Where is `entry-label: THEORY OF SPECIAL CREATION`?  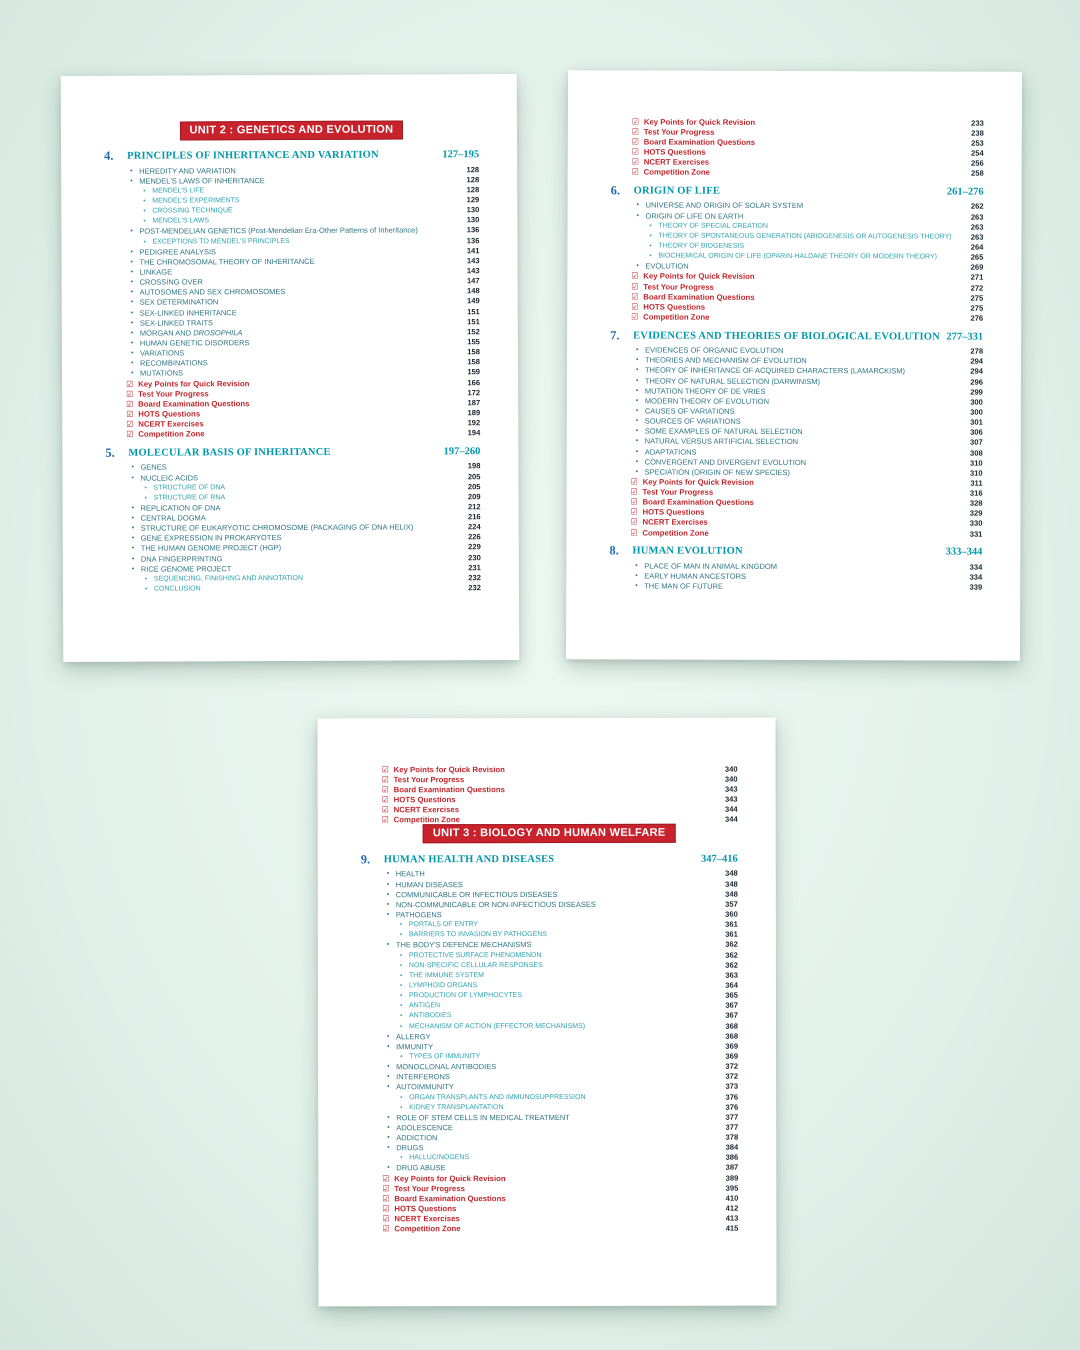
entry-label: THEORY OF SPECIAL CREATION is located at coordinates (713, 226).